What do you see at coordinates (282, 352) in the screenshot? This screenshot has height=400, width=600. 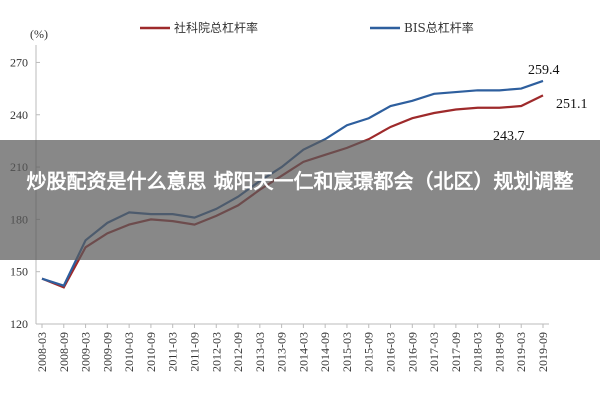 I see `x-tick-label: 2013-09` at bounding box center [282, 352].